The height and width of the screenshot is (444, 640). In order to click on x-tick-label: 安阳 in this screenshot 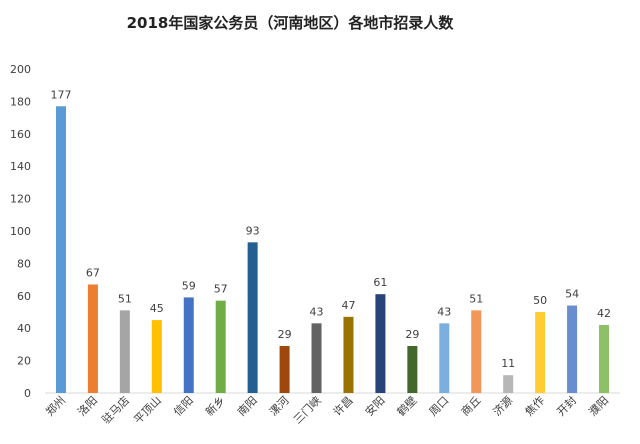, I will do `click(374, 405)`.